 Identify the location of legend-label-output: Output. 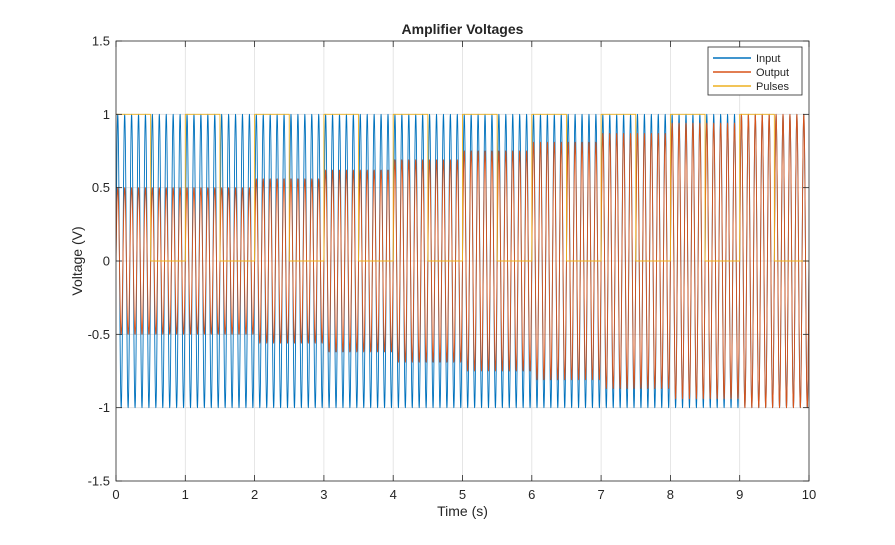
(772, 73).